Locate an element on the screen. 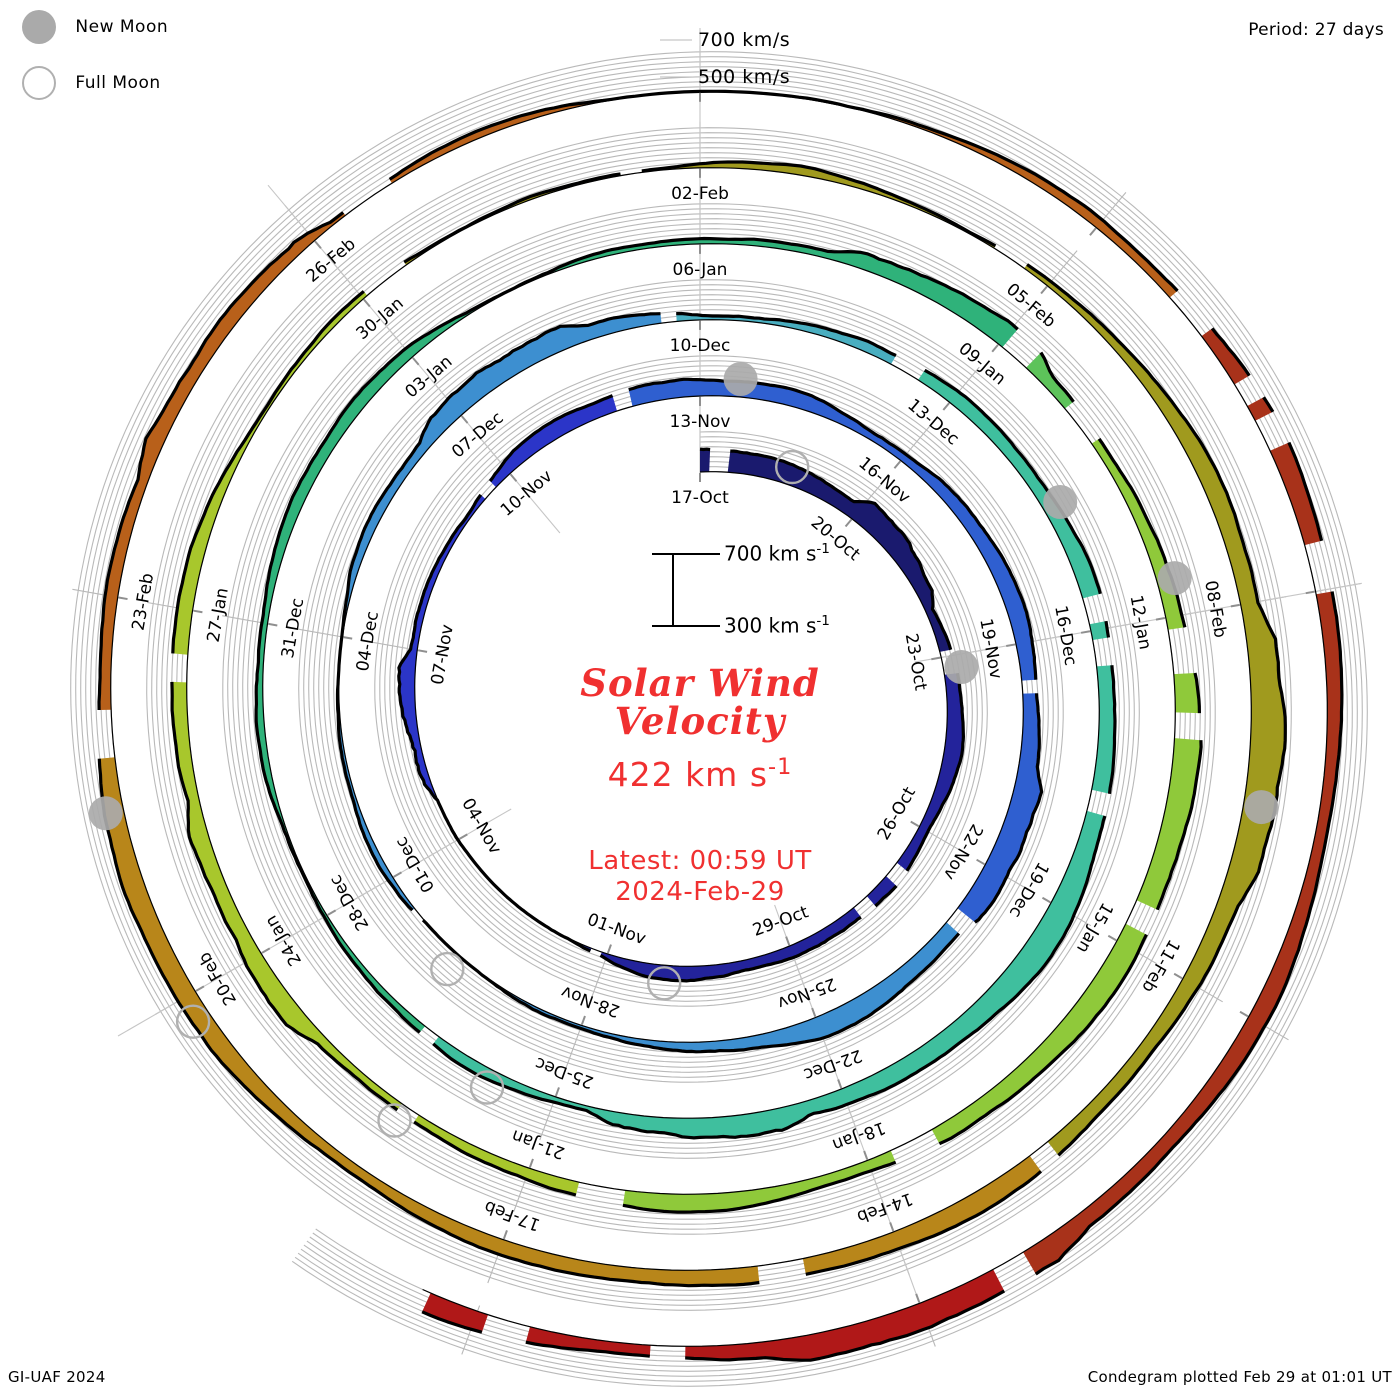 This screenshot has height=1400, width=1400. latest-timestamp: Latest: 00:59 UT 2024-Feb-29 is located at coordinates (700, 876).